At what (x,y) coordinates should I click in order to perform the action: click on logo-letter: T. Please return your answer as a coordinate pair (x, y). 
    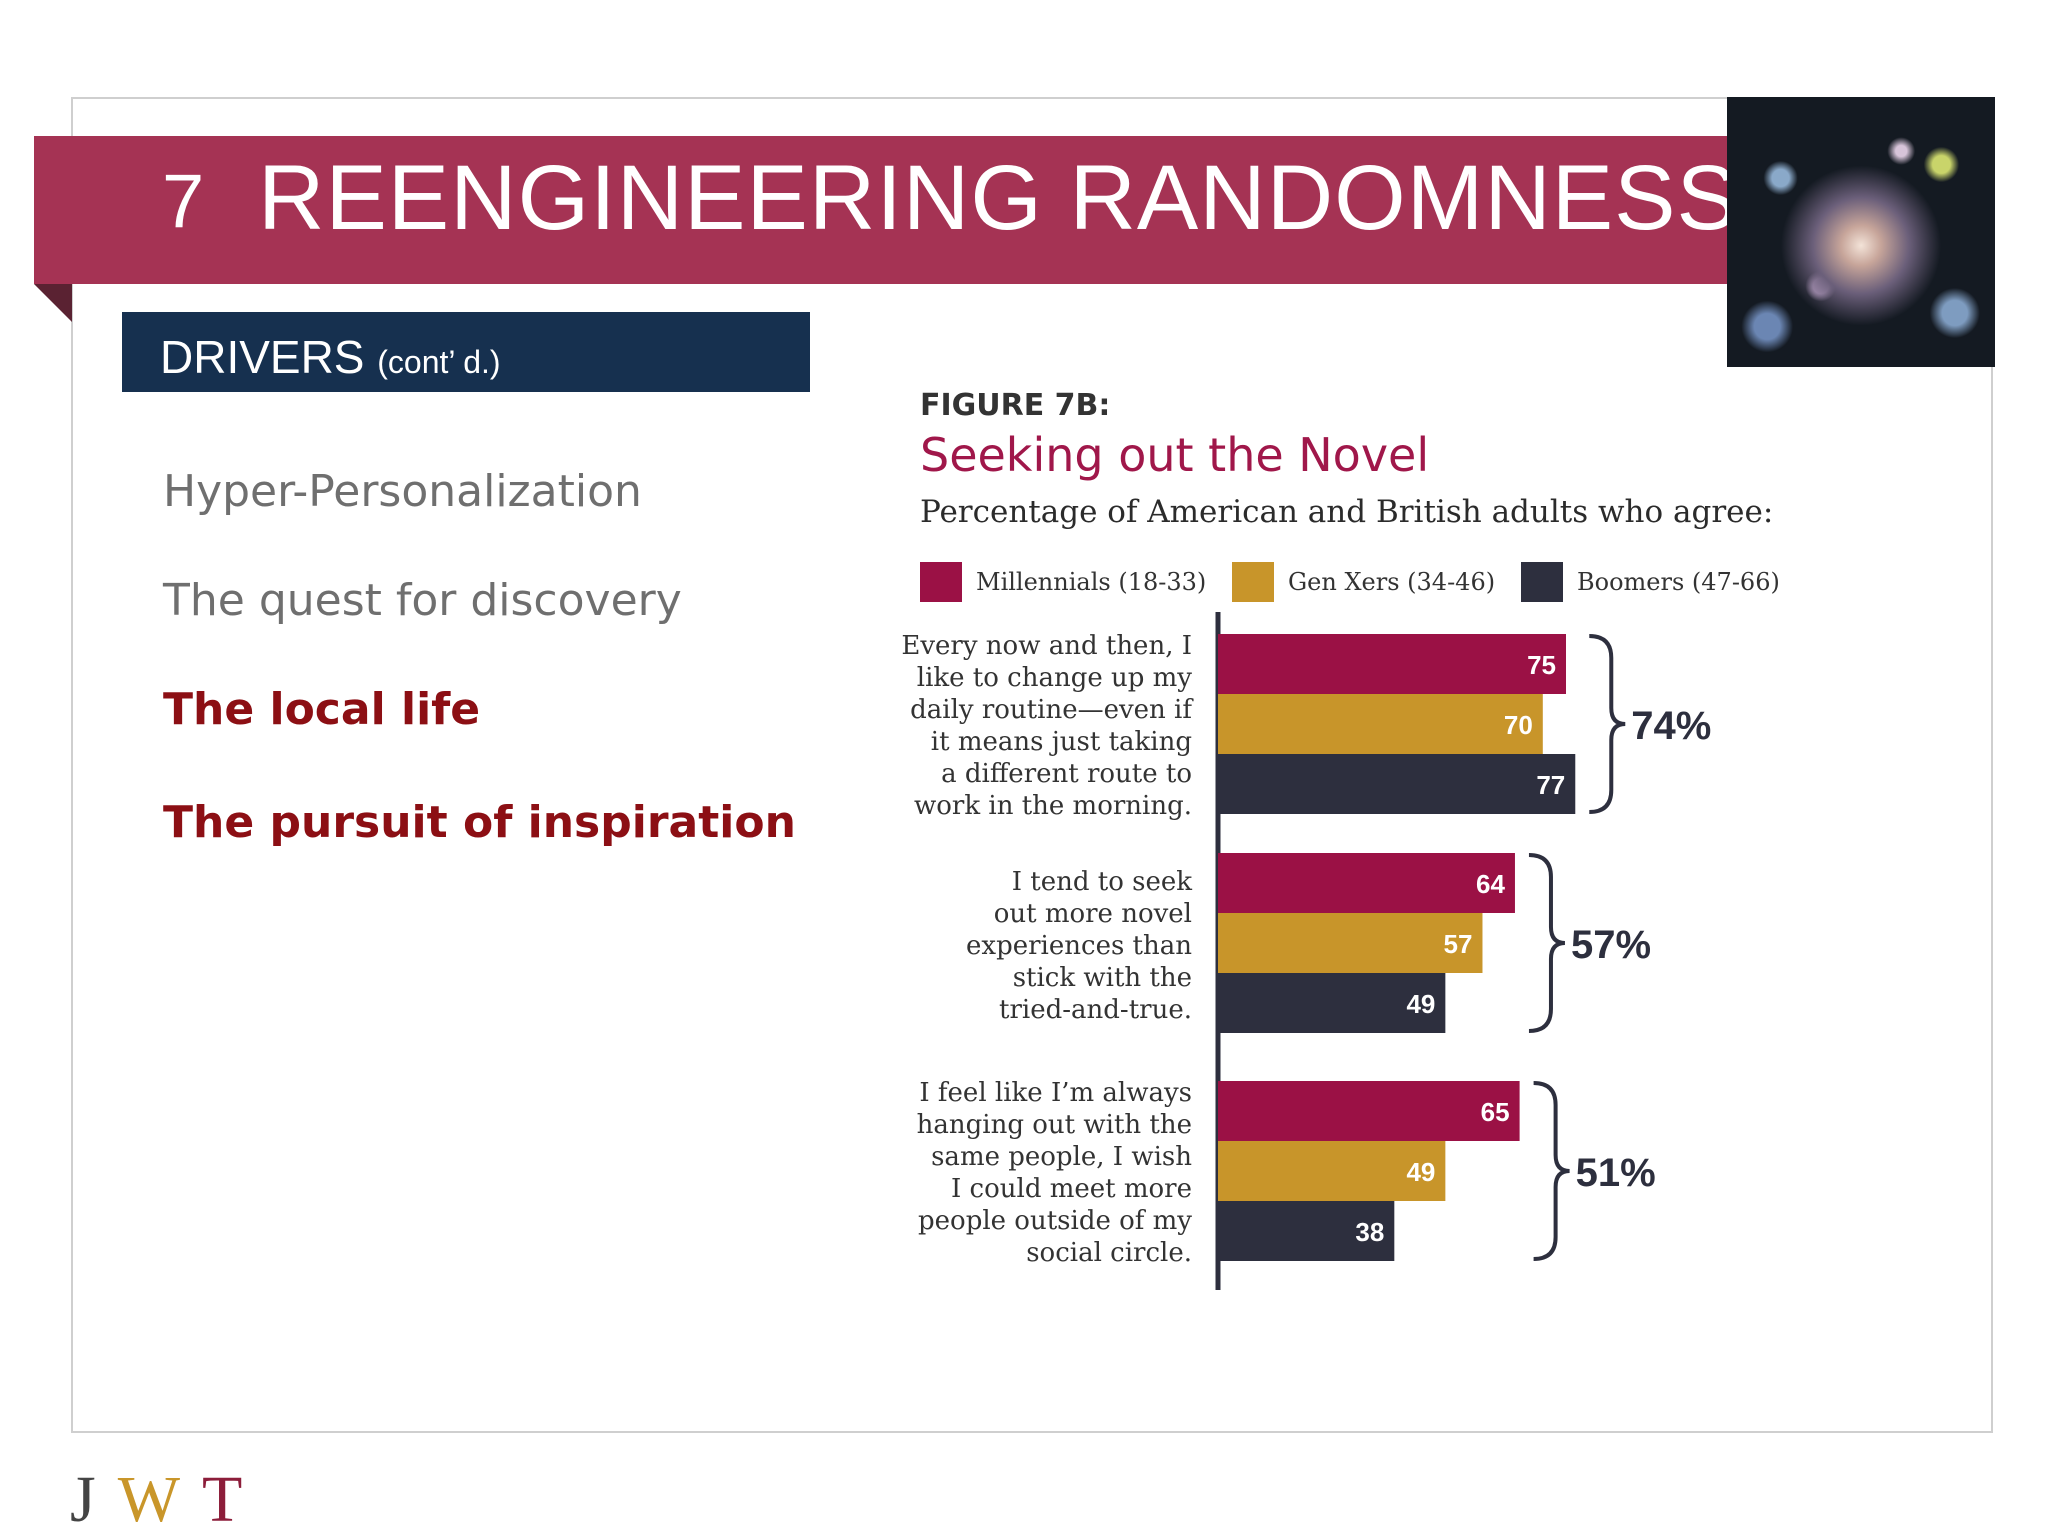
    Looking at the image, I should click on (233, 1499).